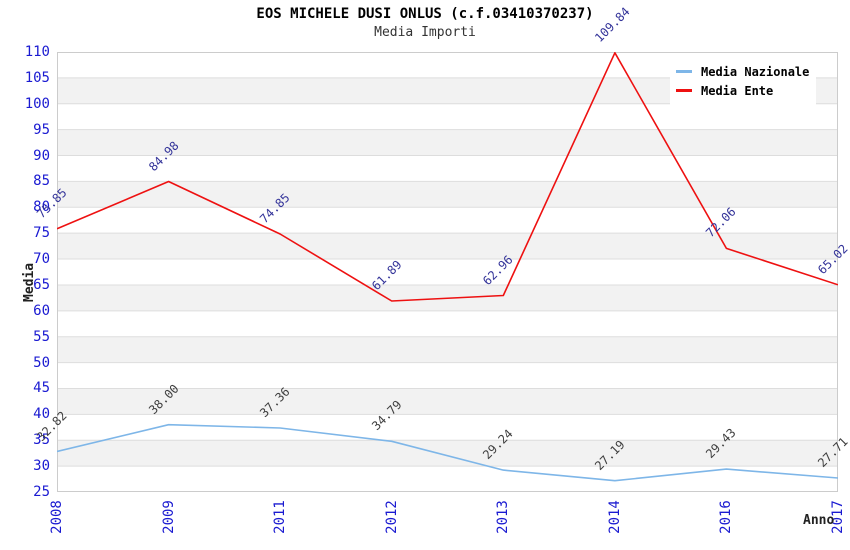  I want to click on y-tick-label: 90, so click(41, 155).